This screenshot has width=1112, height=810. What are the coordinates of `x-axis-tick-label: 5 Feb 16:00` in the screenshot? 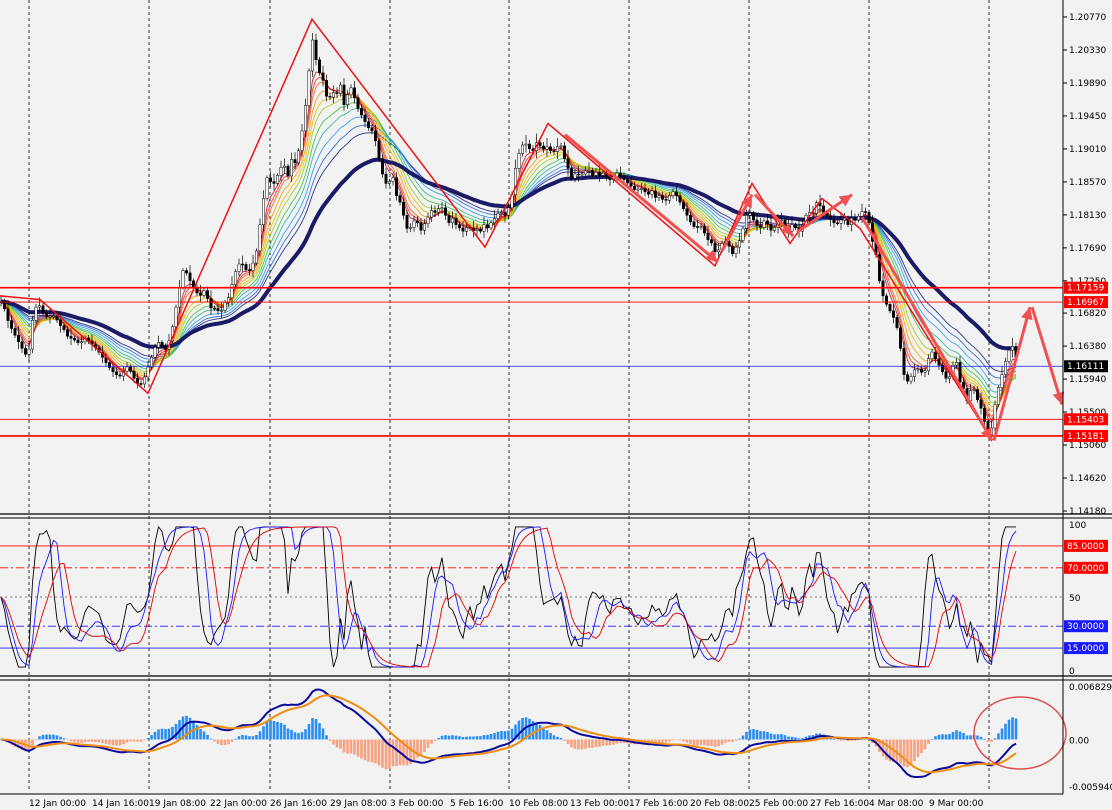 It's located at (477, 804).